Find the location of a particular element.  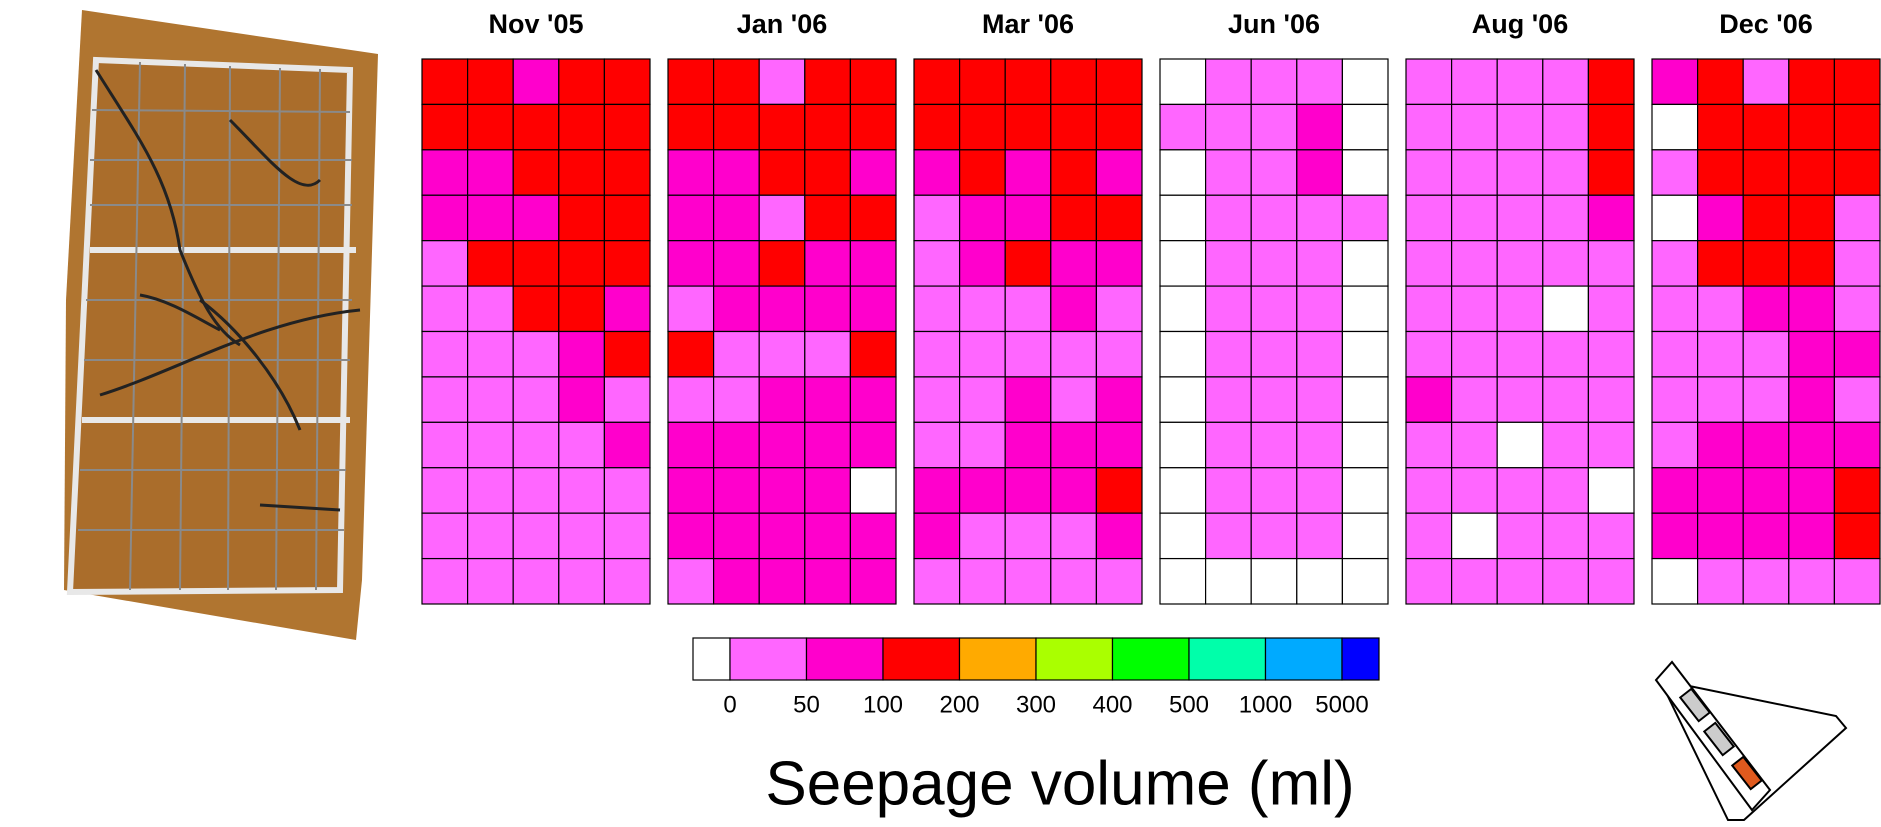

colorbar-tick-label: 300 is located at coordinates (1036, 704).